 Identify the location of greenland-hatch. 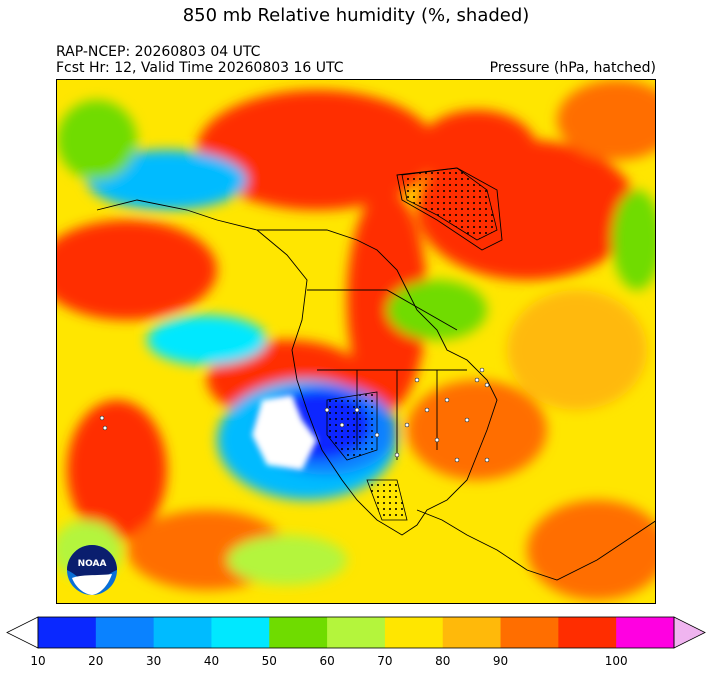
(449, 204).